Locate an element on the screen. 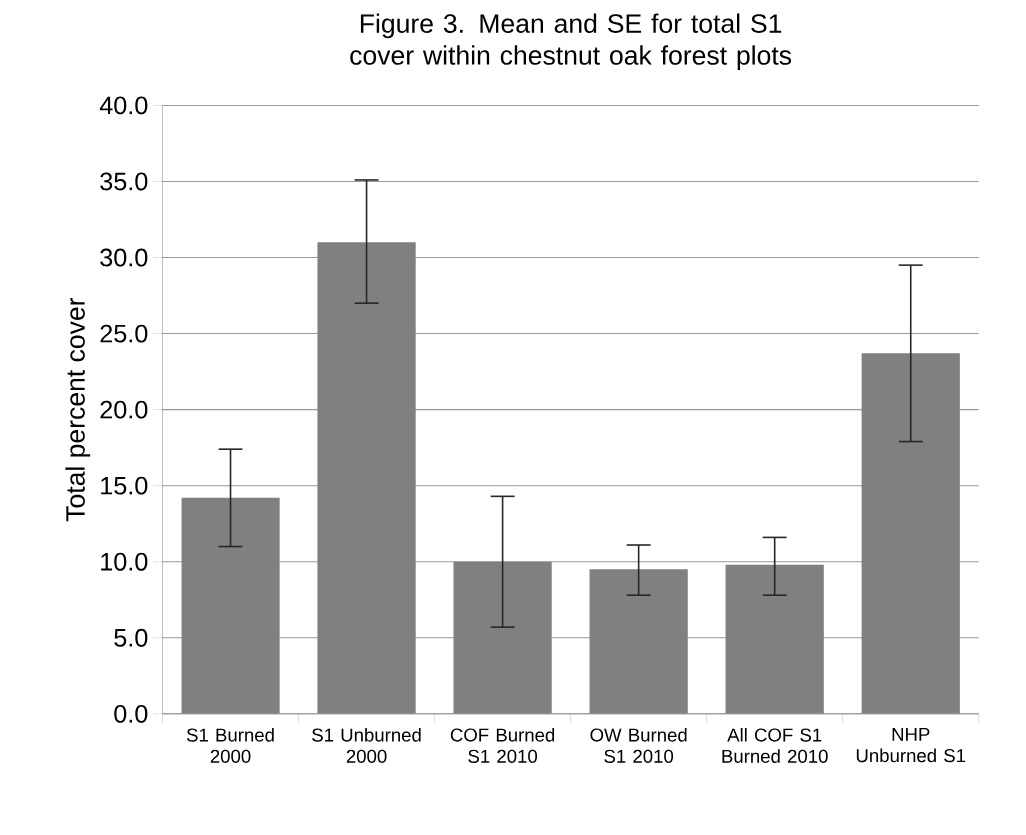 The width and height of the screenshot is (1026, 835). x-tick-label: All COF S1 Burned 2010 is located at coordinates (775, 745).